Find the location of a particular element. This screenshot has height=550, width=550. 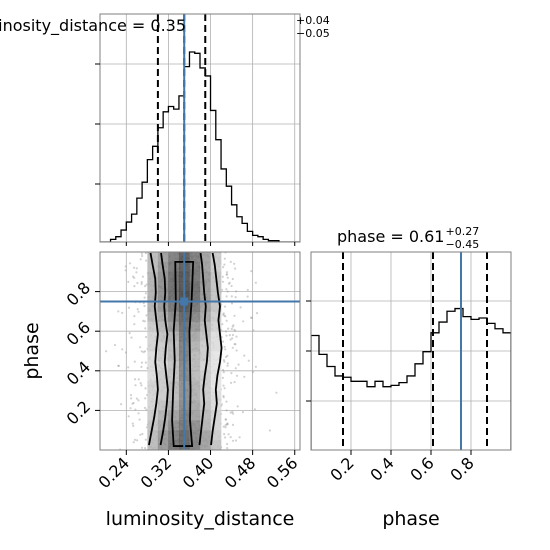

phase-xtick-label-2: 0.6 is located at coordinates (421, 468).